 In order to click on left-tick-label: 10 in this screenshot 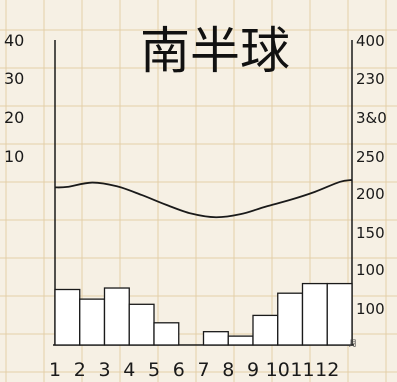, I will do `click(14, 156)`.